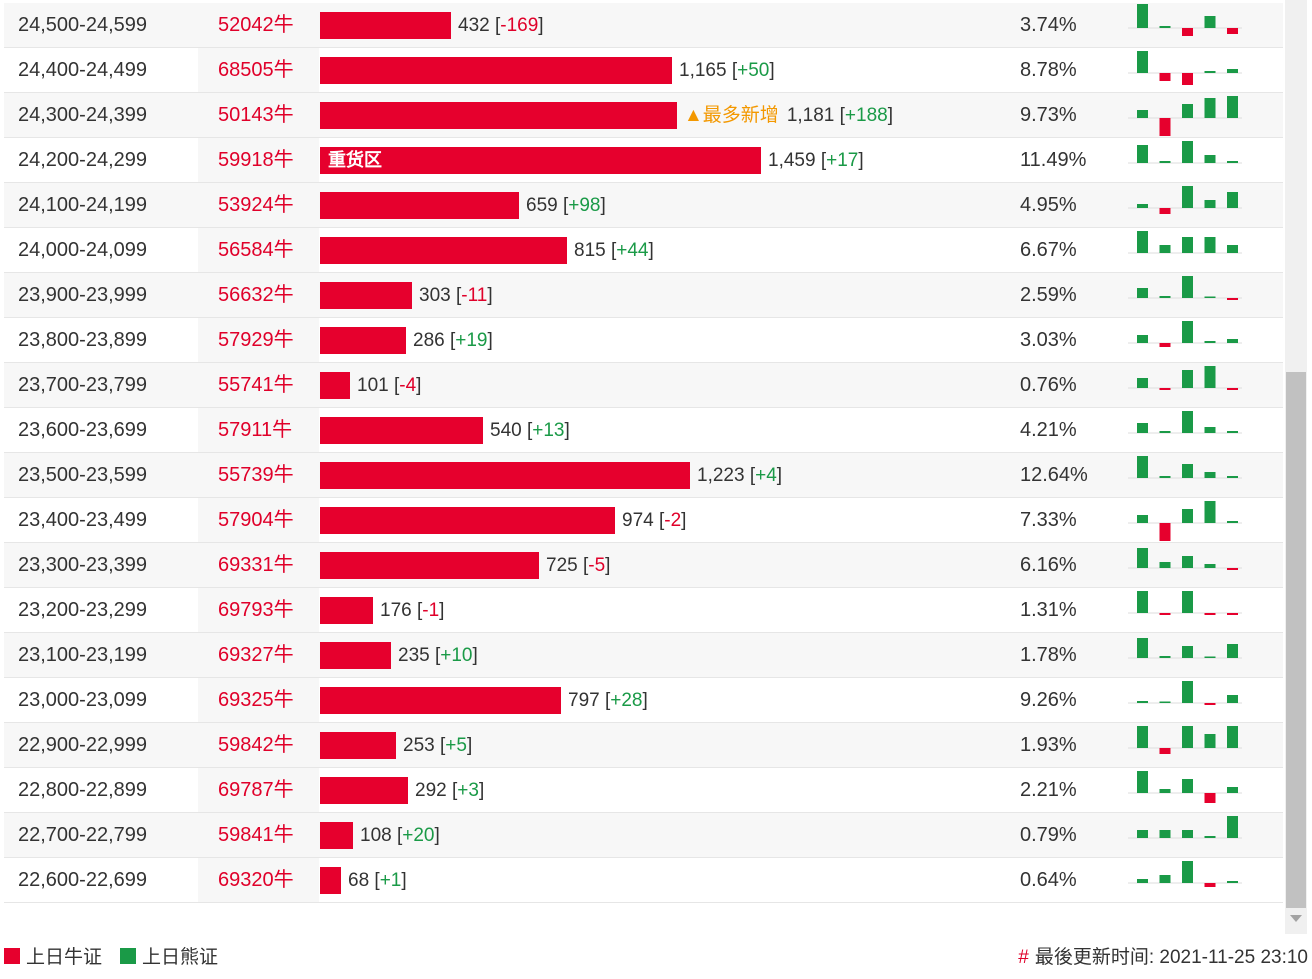 The image size is (1312, 979). I want to click on cbbc-code-link: 69793牛, so click(256, 610).